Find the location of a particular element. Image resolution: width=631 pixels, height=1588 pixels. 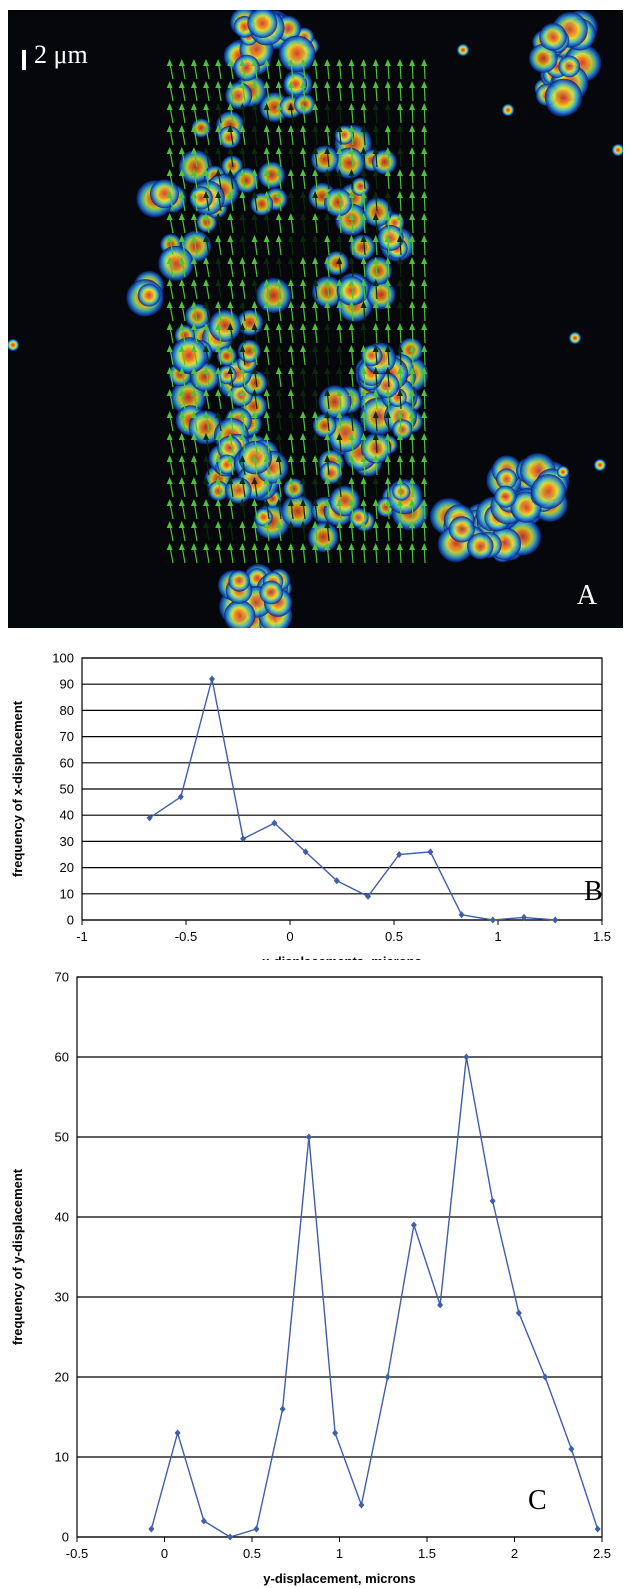

y-tick-label: 70 is located at coordinates (67, 736).